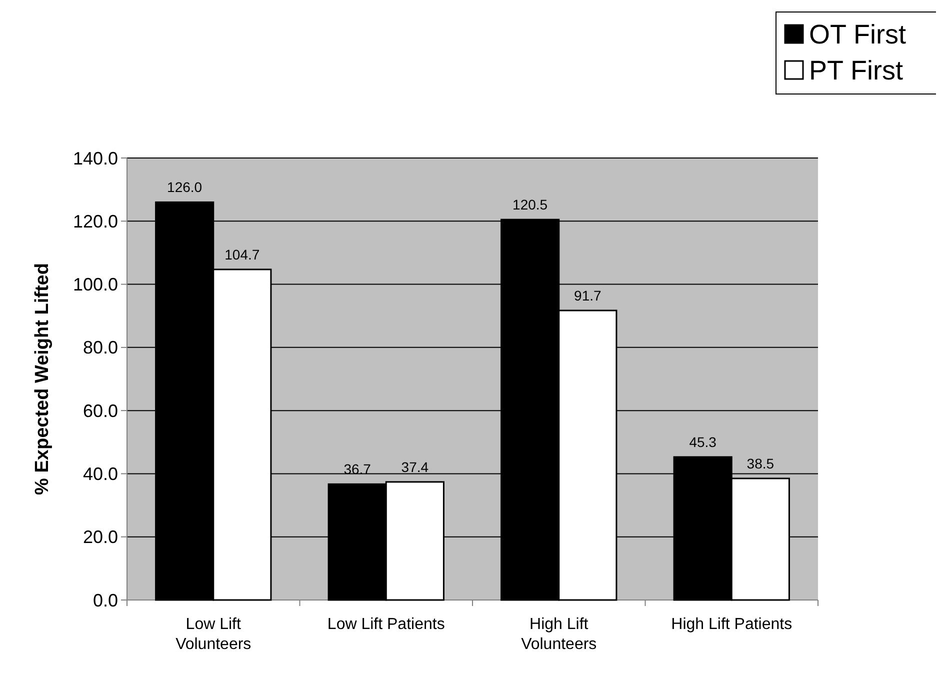 The image size is (944, 673). What do you see at coordinates (95, 284) in the screenshot?
I see `y-tick-label: 100.0` at bounding box center [95, 284].